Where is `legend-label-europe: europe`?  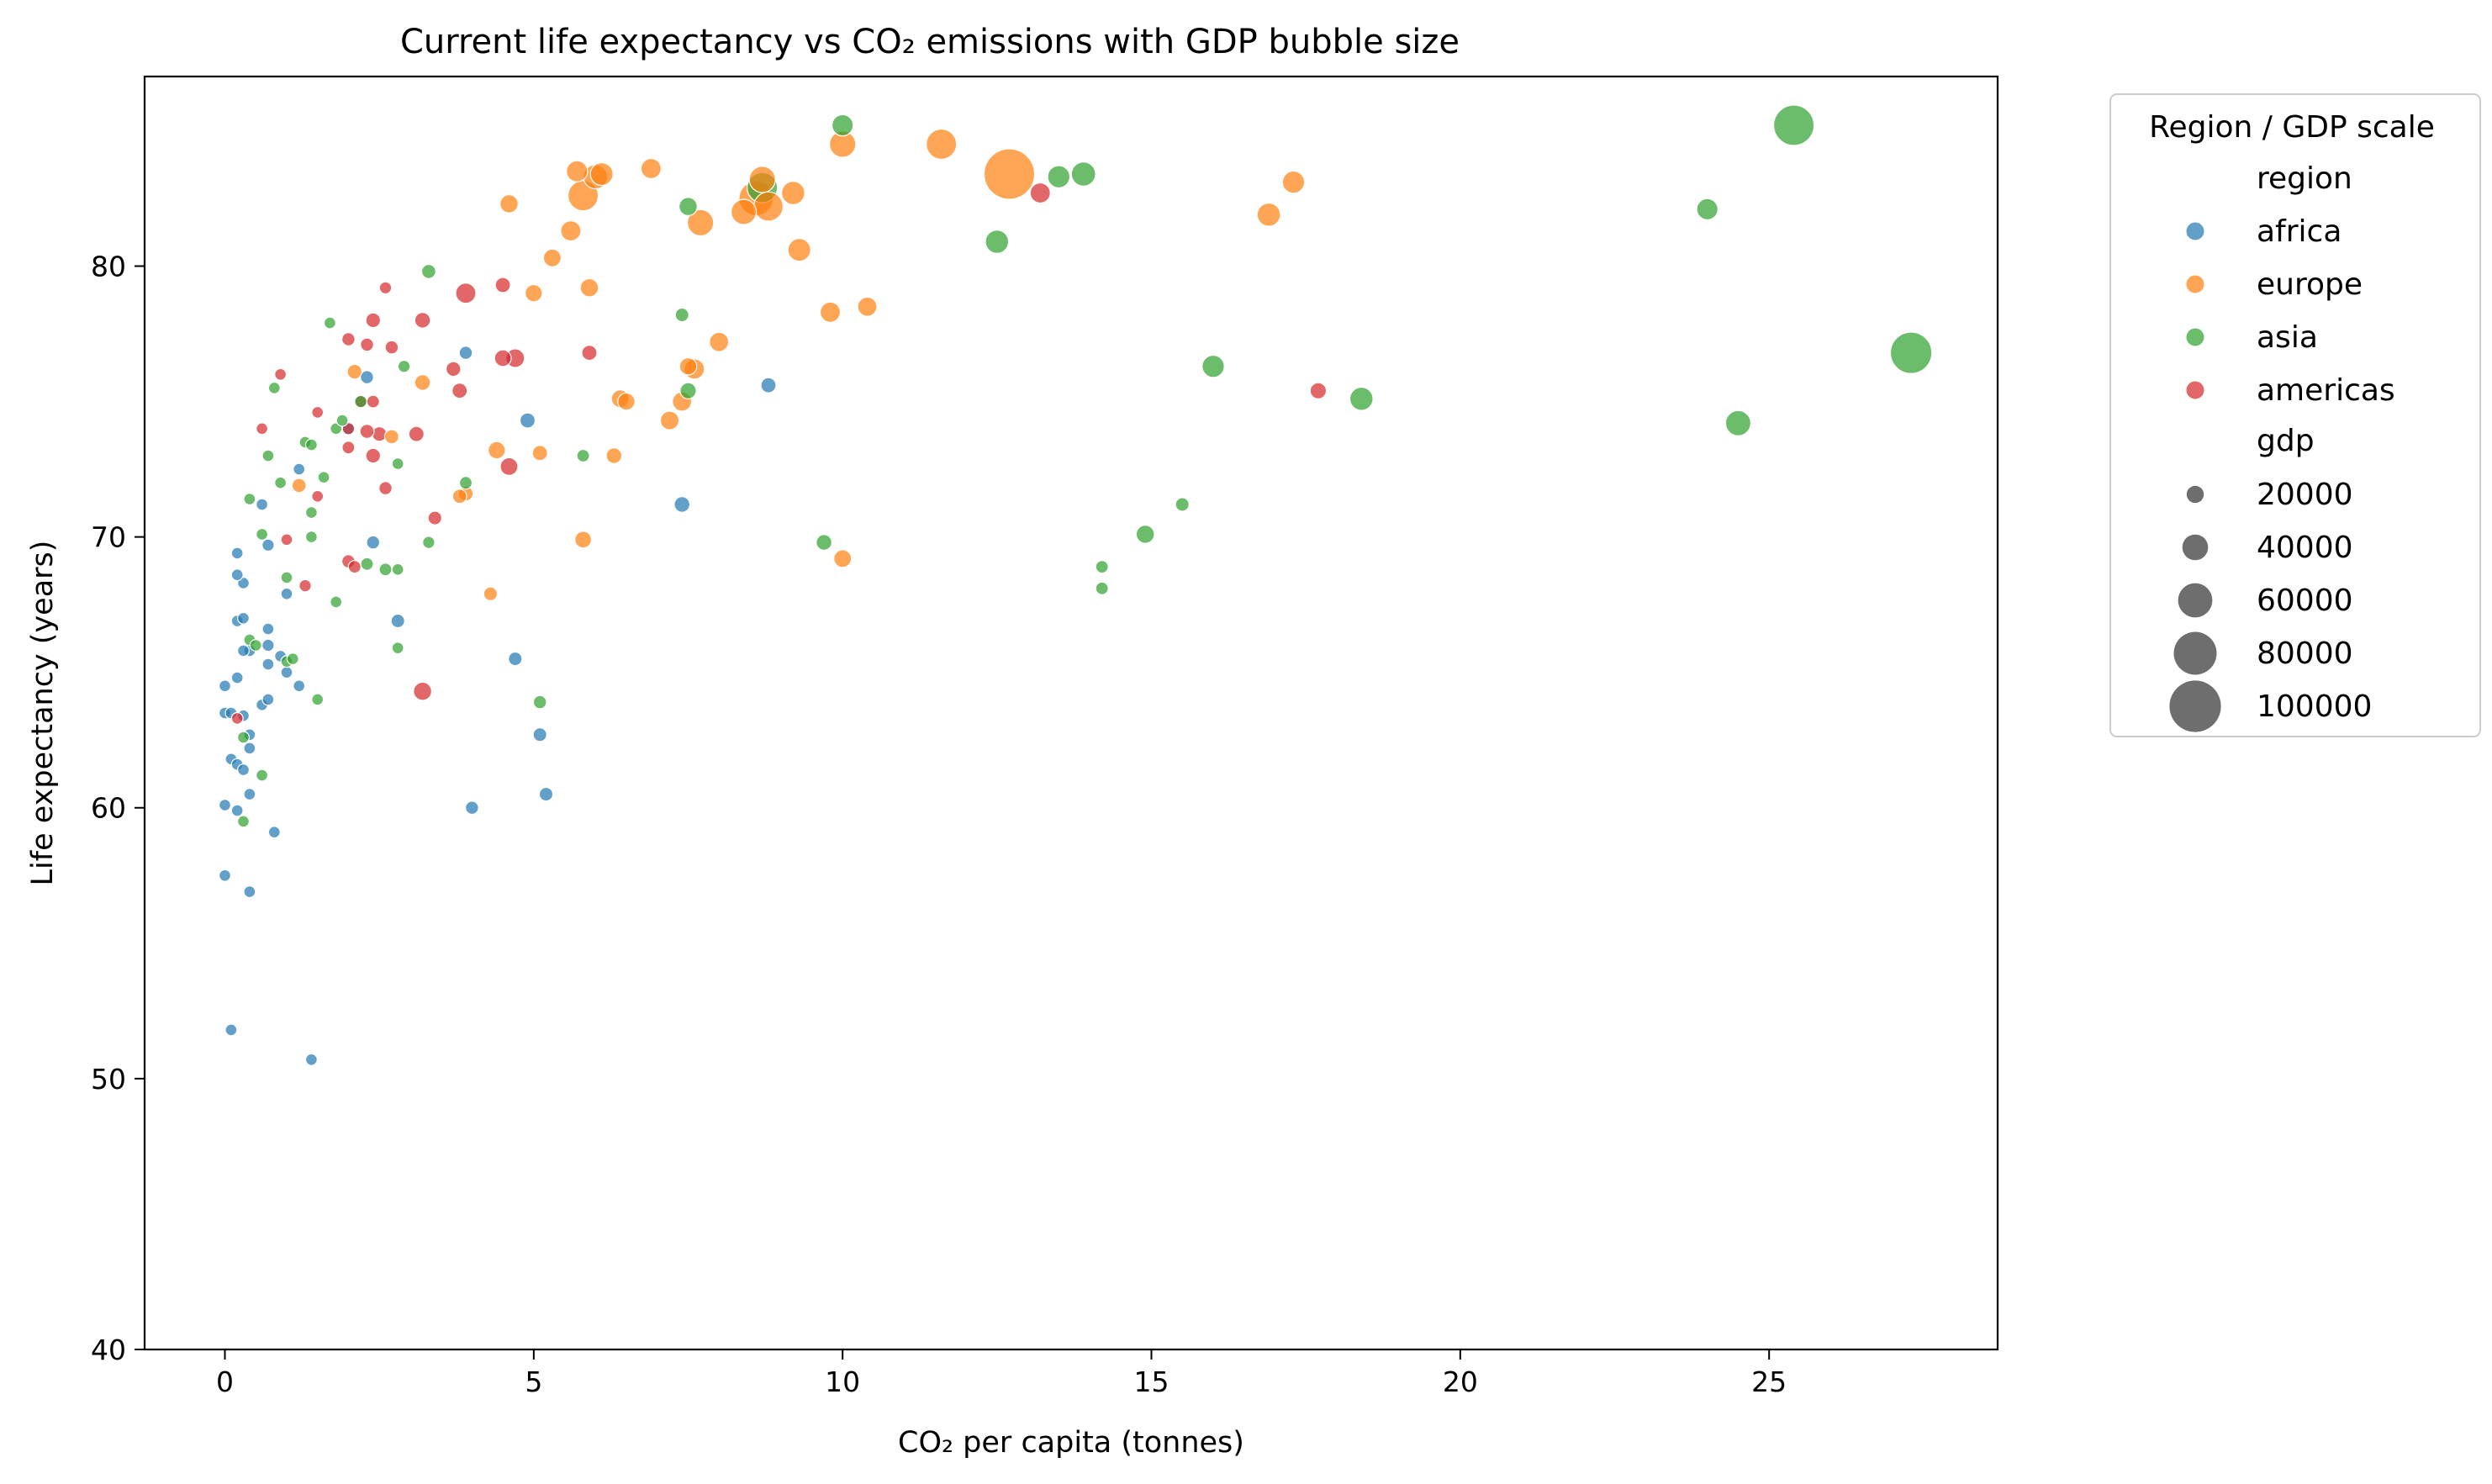 legend-label-europe: europe is located at coordinates (2310, 284).